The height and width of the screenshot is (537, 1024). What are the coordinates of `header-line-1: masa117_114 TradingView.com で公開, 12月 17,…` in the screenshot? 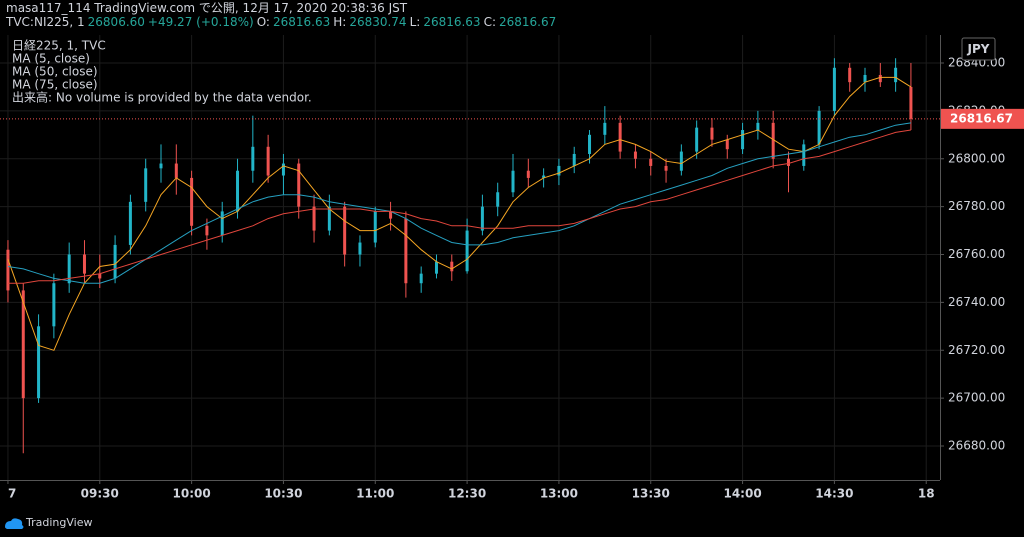 It's located at (282, 8).